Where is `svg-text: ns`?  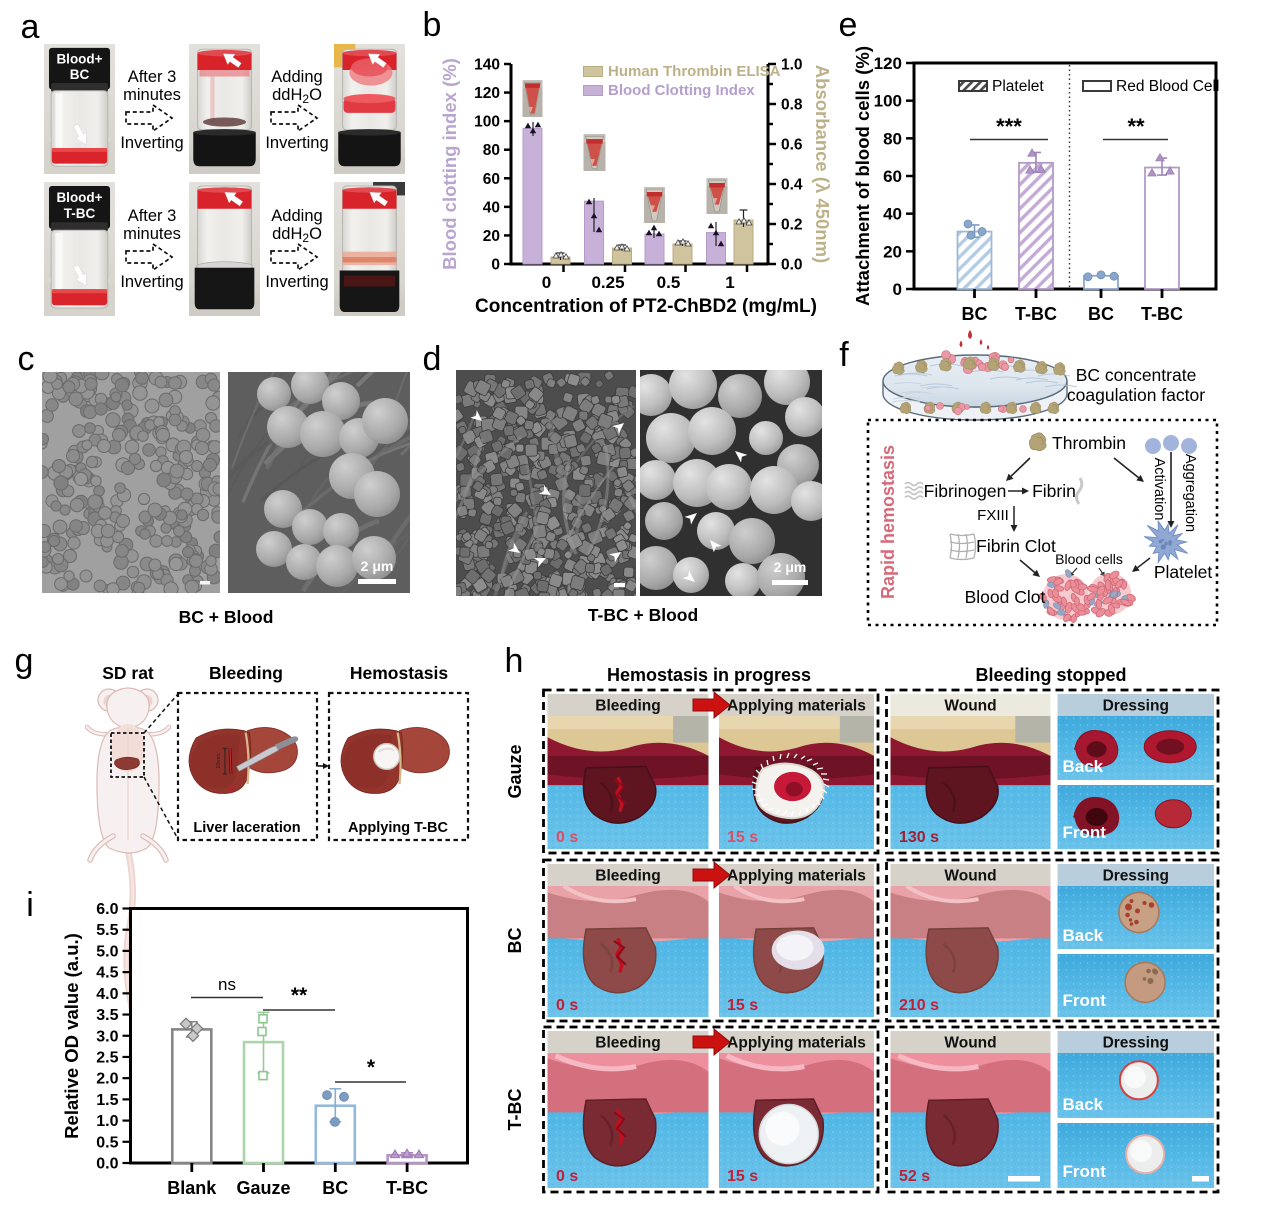 svg-text: ns is located at coordinates (227, 984).